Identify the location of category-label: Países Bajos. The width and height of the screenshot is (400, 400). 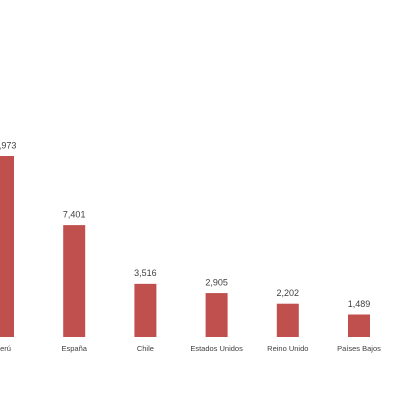
(359, 348).